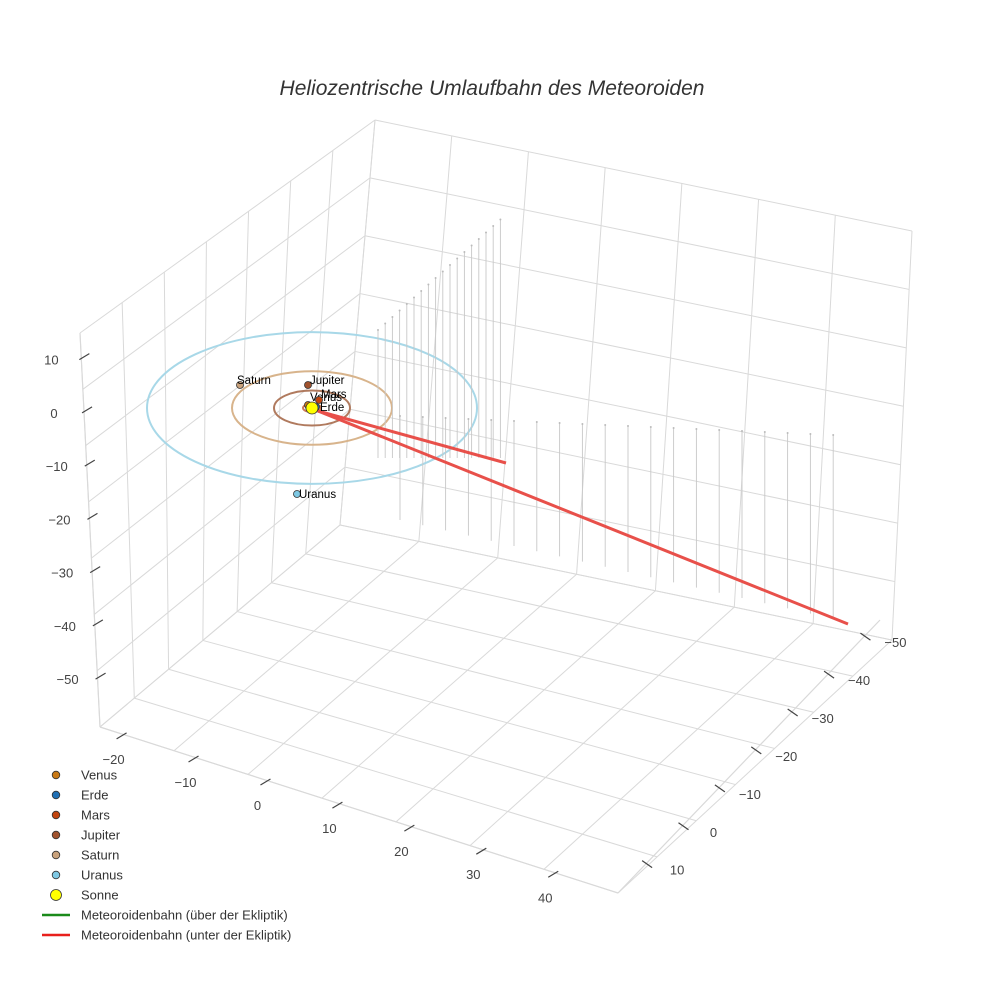 The width and height of the screenshot is (984, 984). What do you see at coordinates (94, 795) in the screenshot?
I see `legend-label: Erde` at bounding box center [94, 795].